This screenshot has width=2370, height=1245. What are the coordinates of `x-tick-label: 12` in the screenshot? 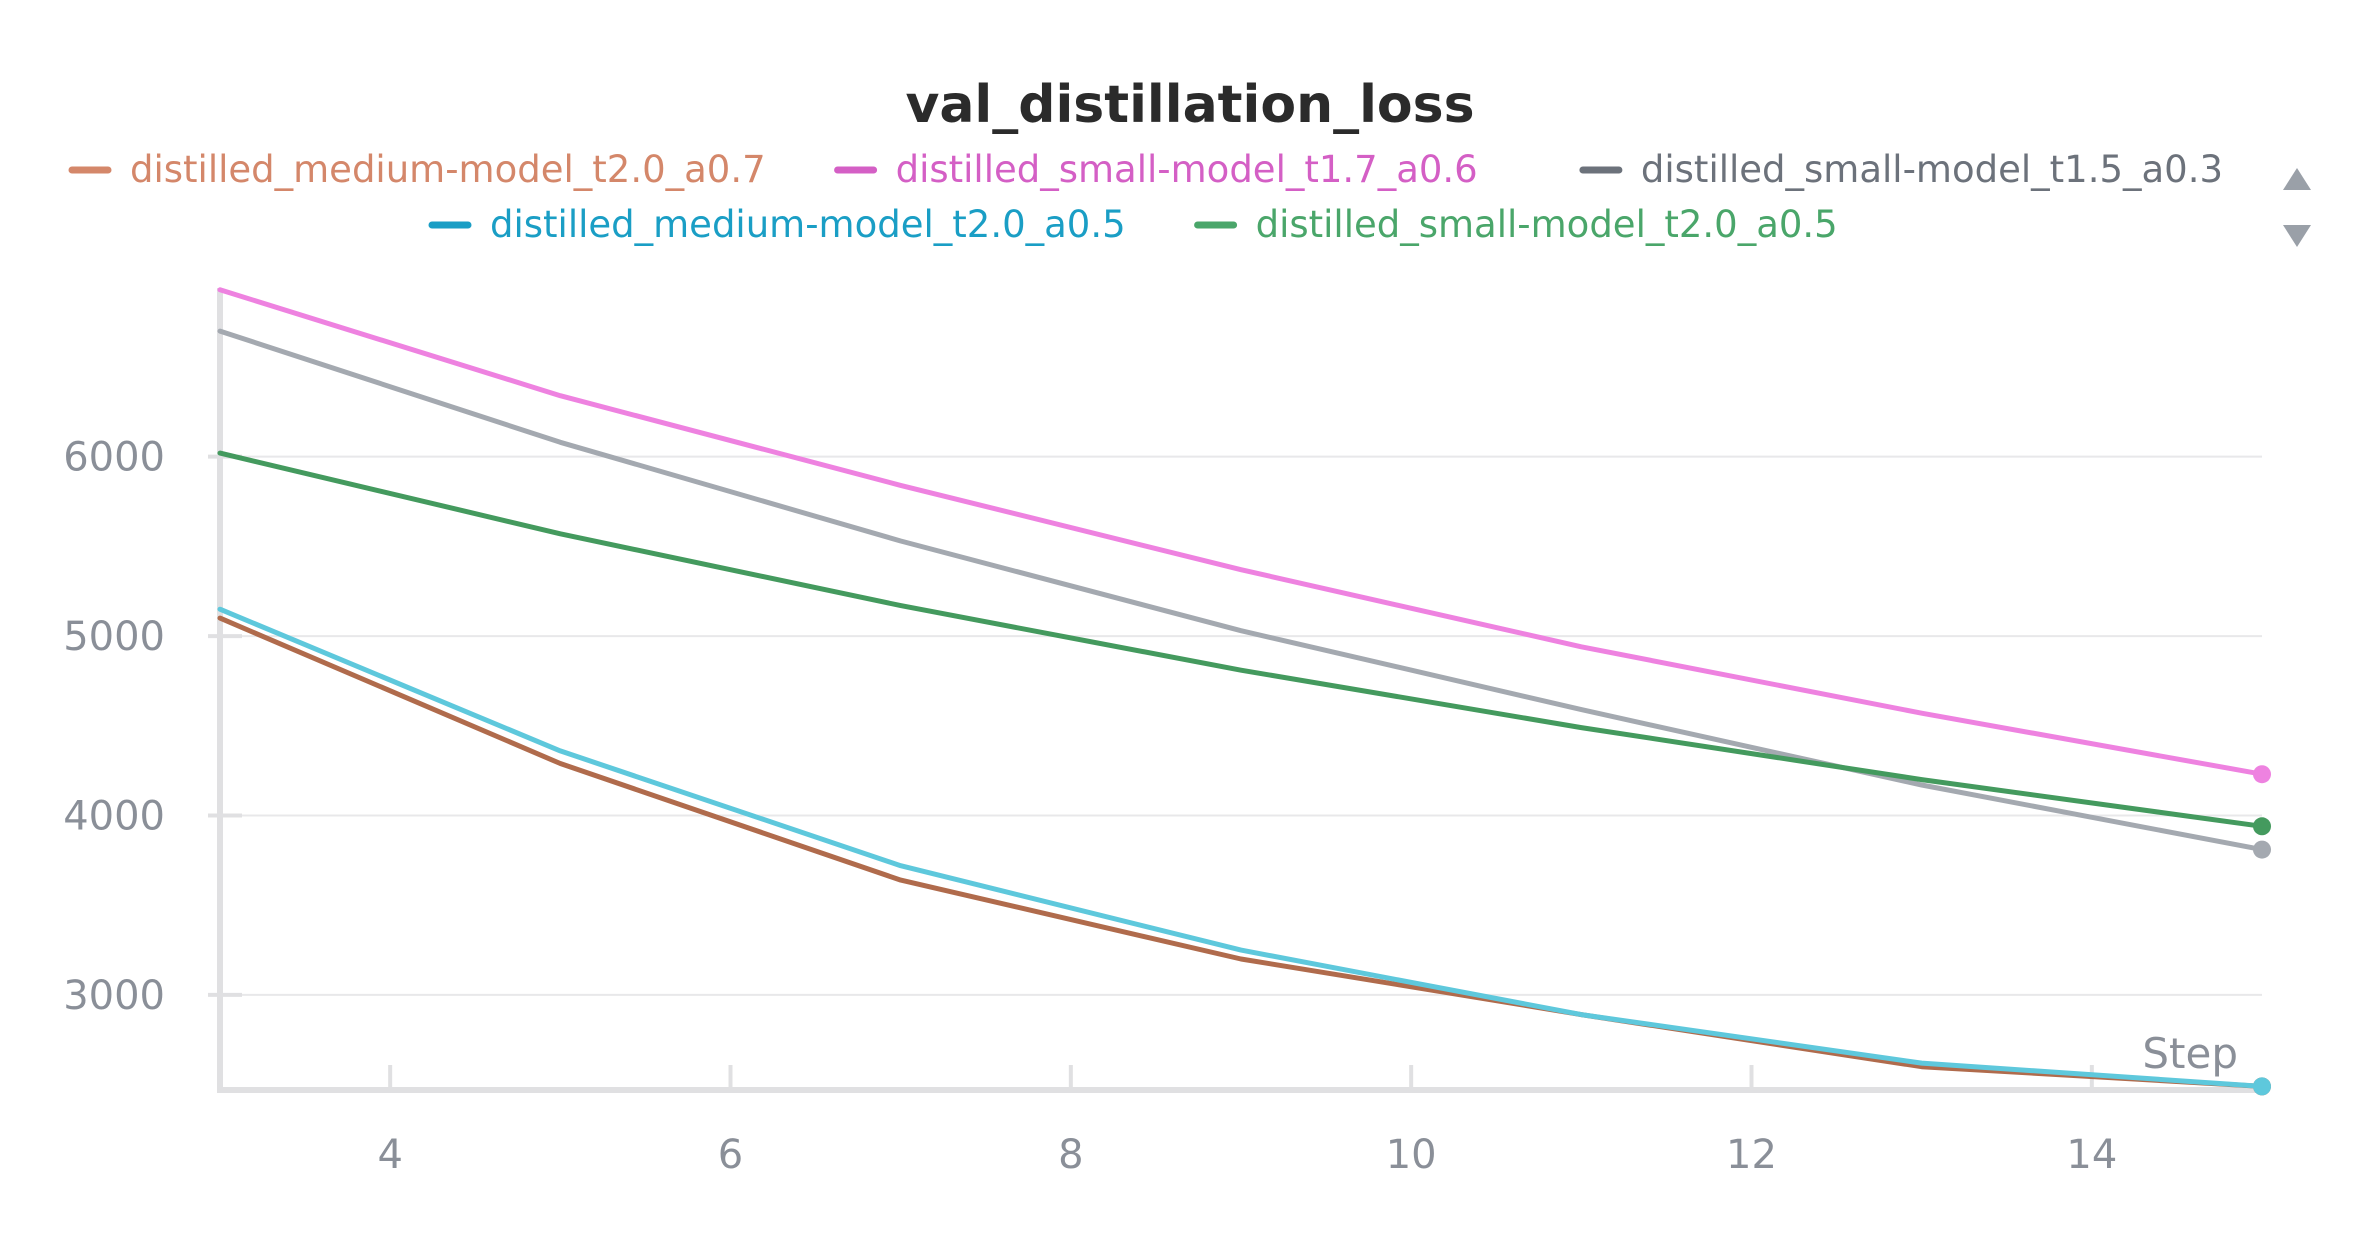 It's located at (1751, 1155).